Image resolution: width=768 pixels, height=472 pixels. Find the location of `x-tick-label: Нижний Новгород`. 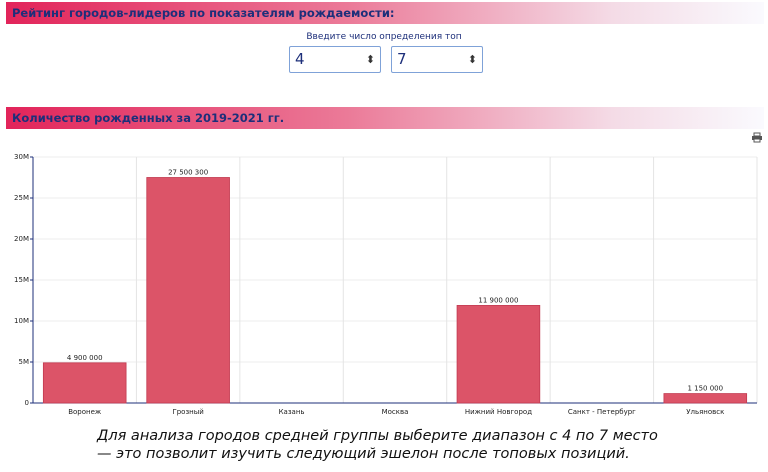

x-tick-label: Нижний Новгород is located at coordinates (498, 412).